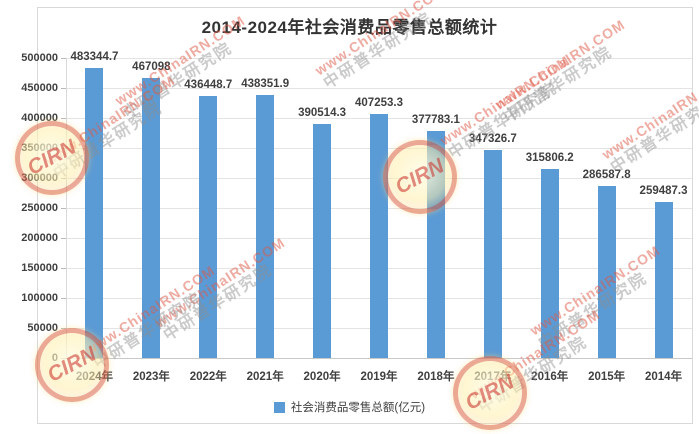  What do you see at coordinates (358, 408) in the screenshot?
I see `legend-label: 社会消费品零售总额(亿元)` at bounding box center [358, 408].